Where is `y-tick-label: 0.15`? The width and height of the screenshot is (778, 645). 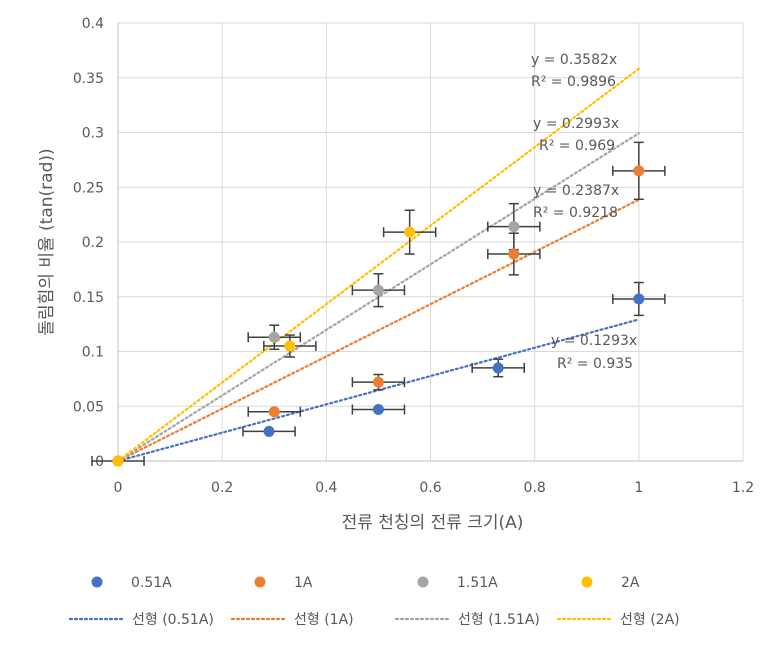 y-tick-label: 0.15 is located at coordinates (88, 298).